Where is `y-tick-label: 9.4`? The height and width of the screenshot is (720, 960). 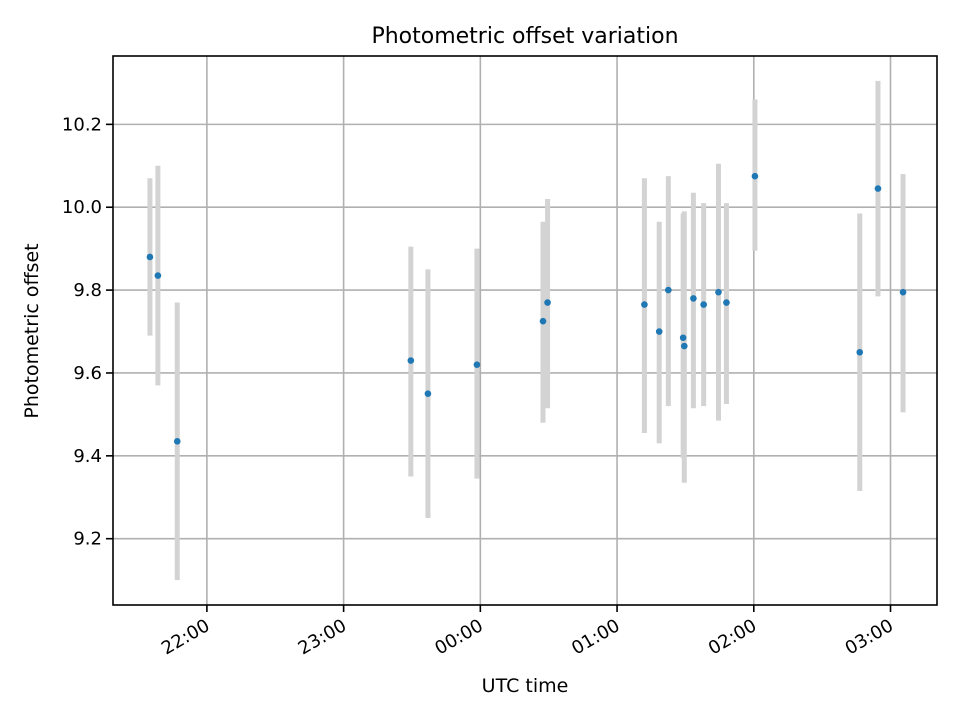
y-tick-label: 9.4 is located at coordinates (87, 456).